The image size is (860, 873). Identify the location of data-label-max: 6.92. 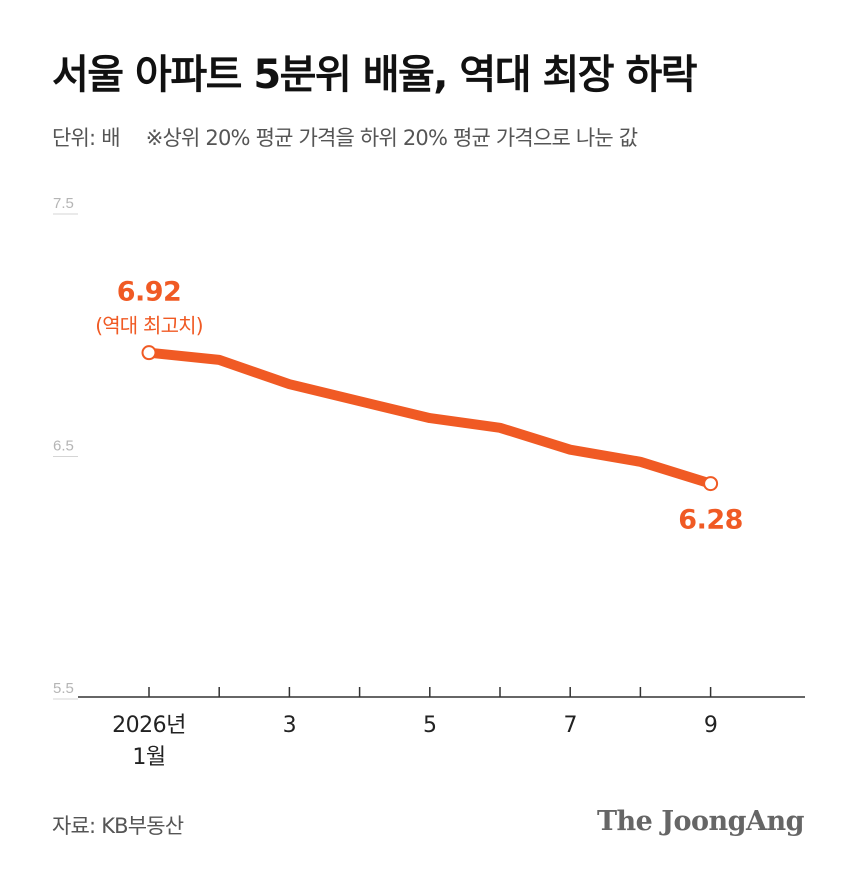
(149, 292).